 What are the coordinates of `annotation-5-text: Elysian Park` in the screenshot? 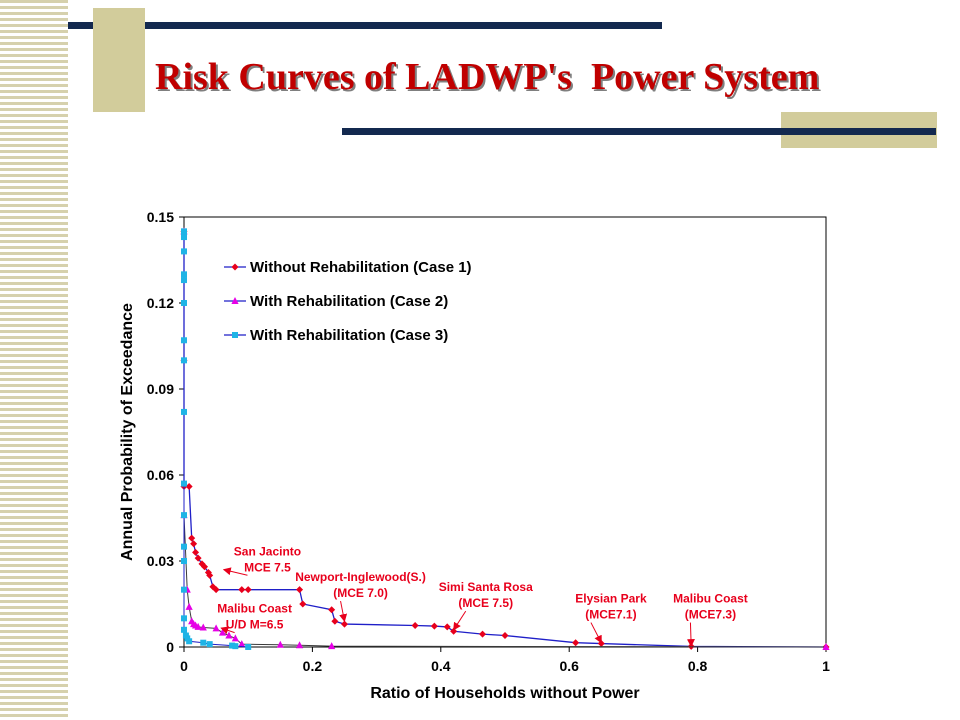 It's located at (611, 599).